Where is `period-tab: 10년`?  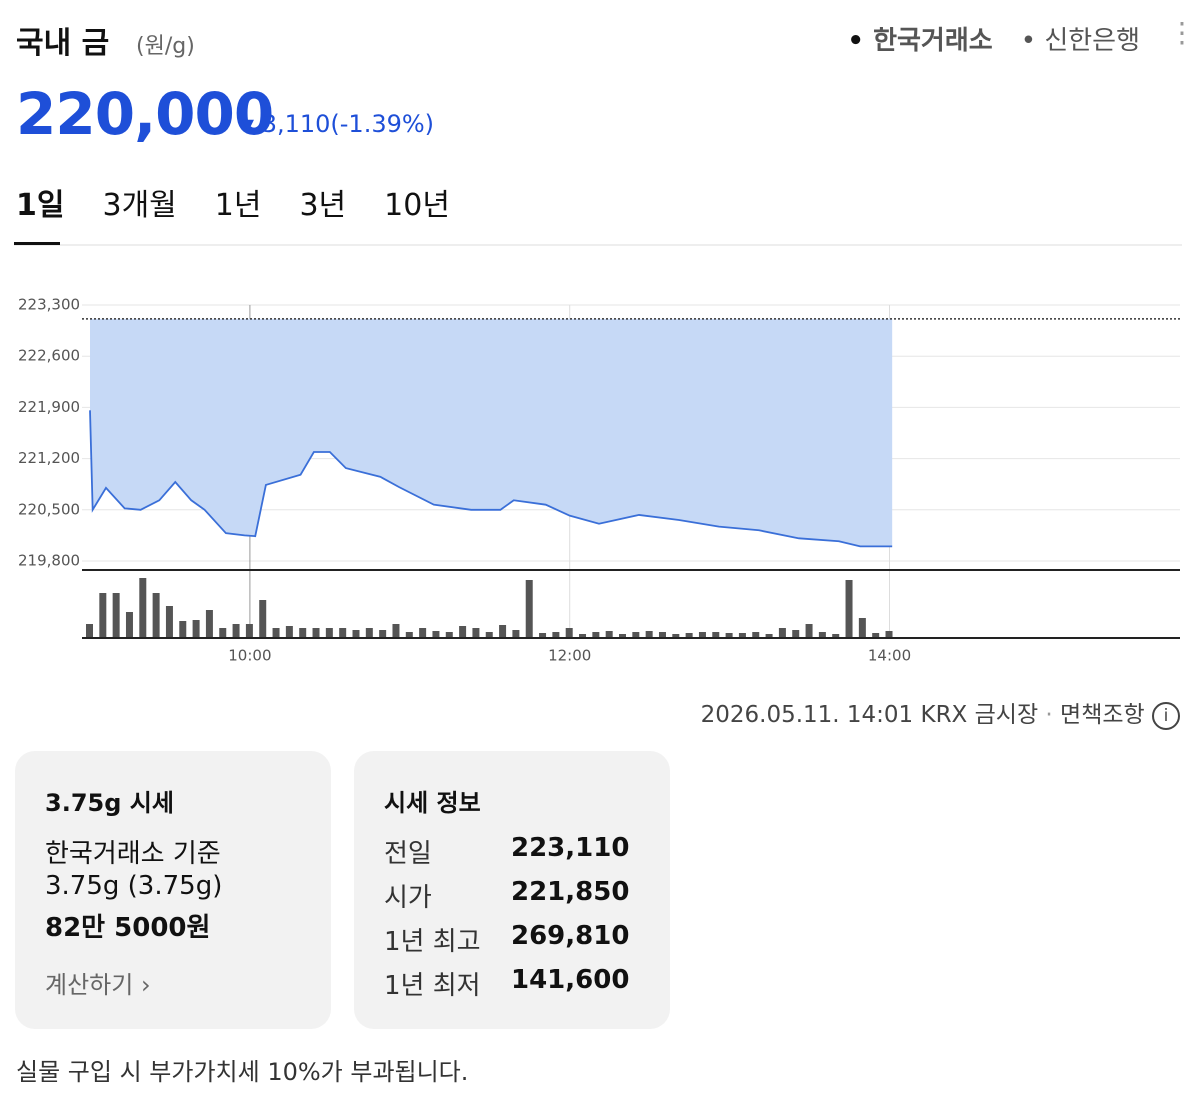
period-tab: 10년 is located at coordinates (417, 205).